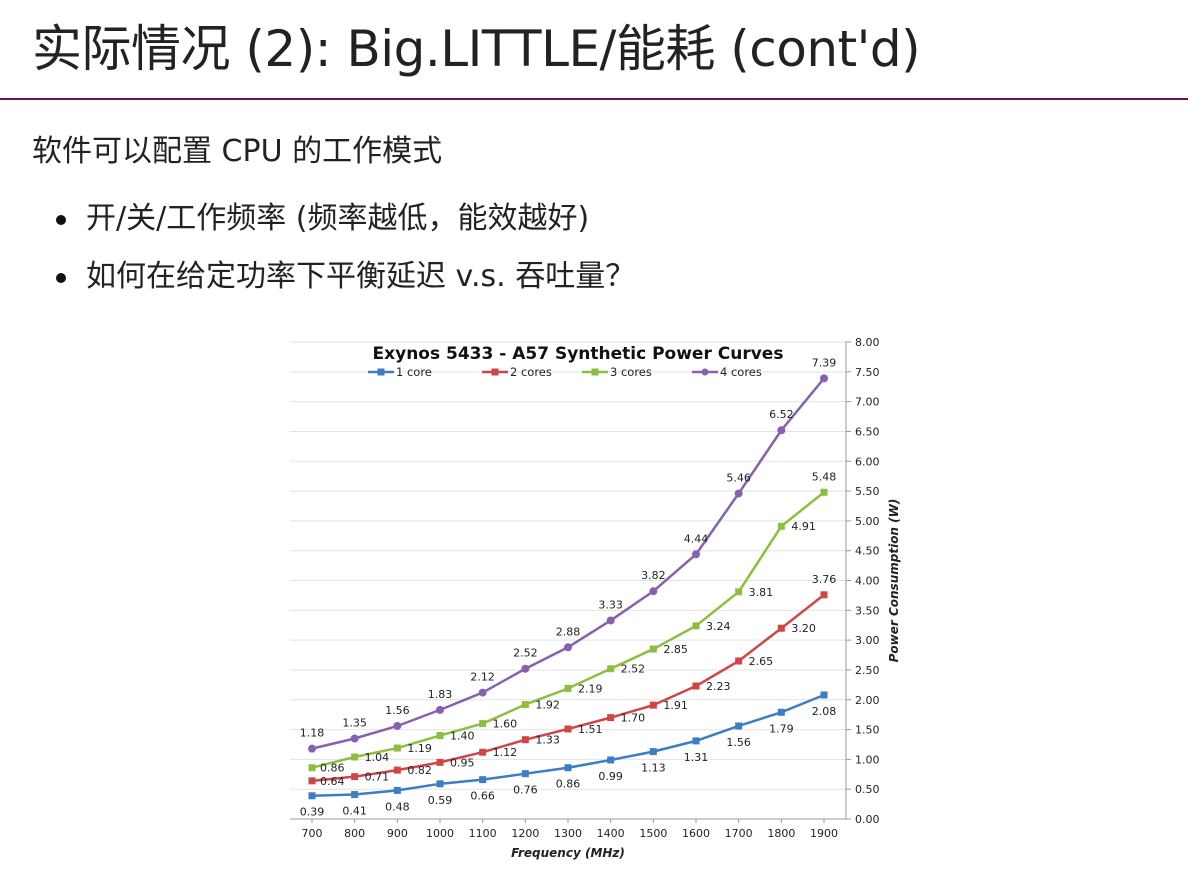 The image size is (1188, 887). I want to click on data-label: 0.66, so click(482, 796).